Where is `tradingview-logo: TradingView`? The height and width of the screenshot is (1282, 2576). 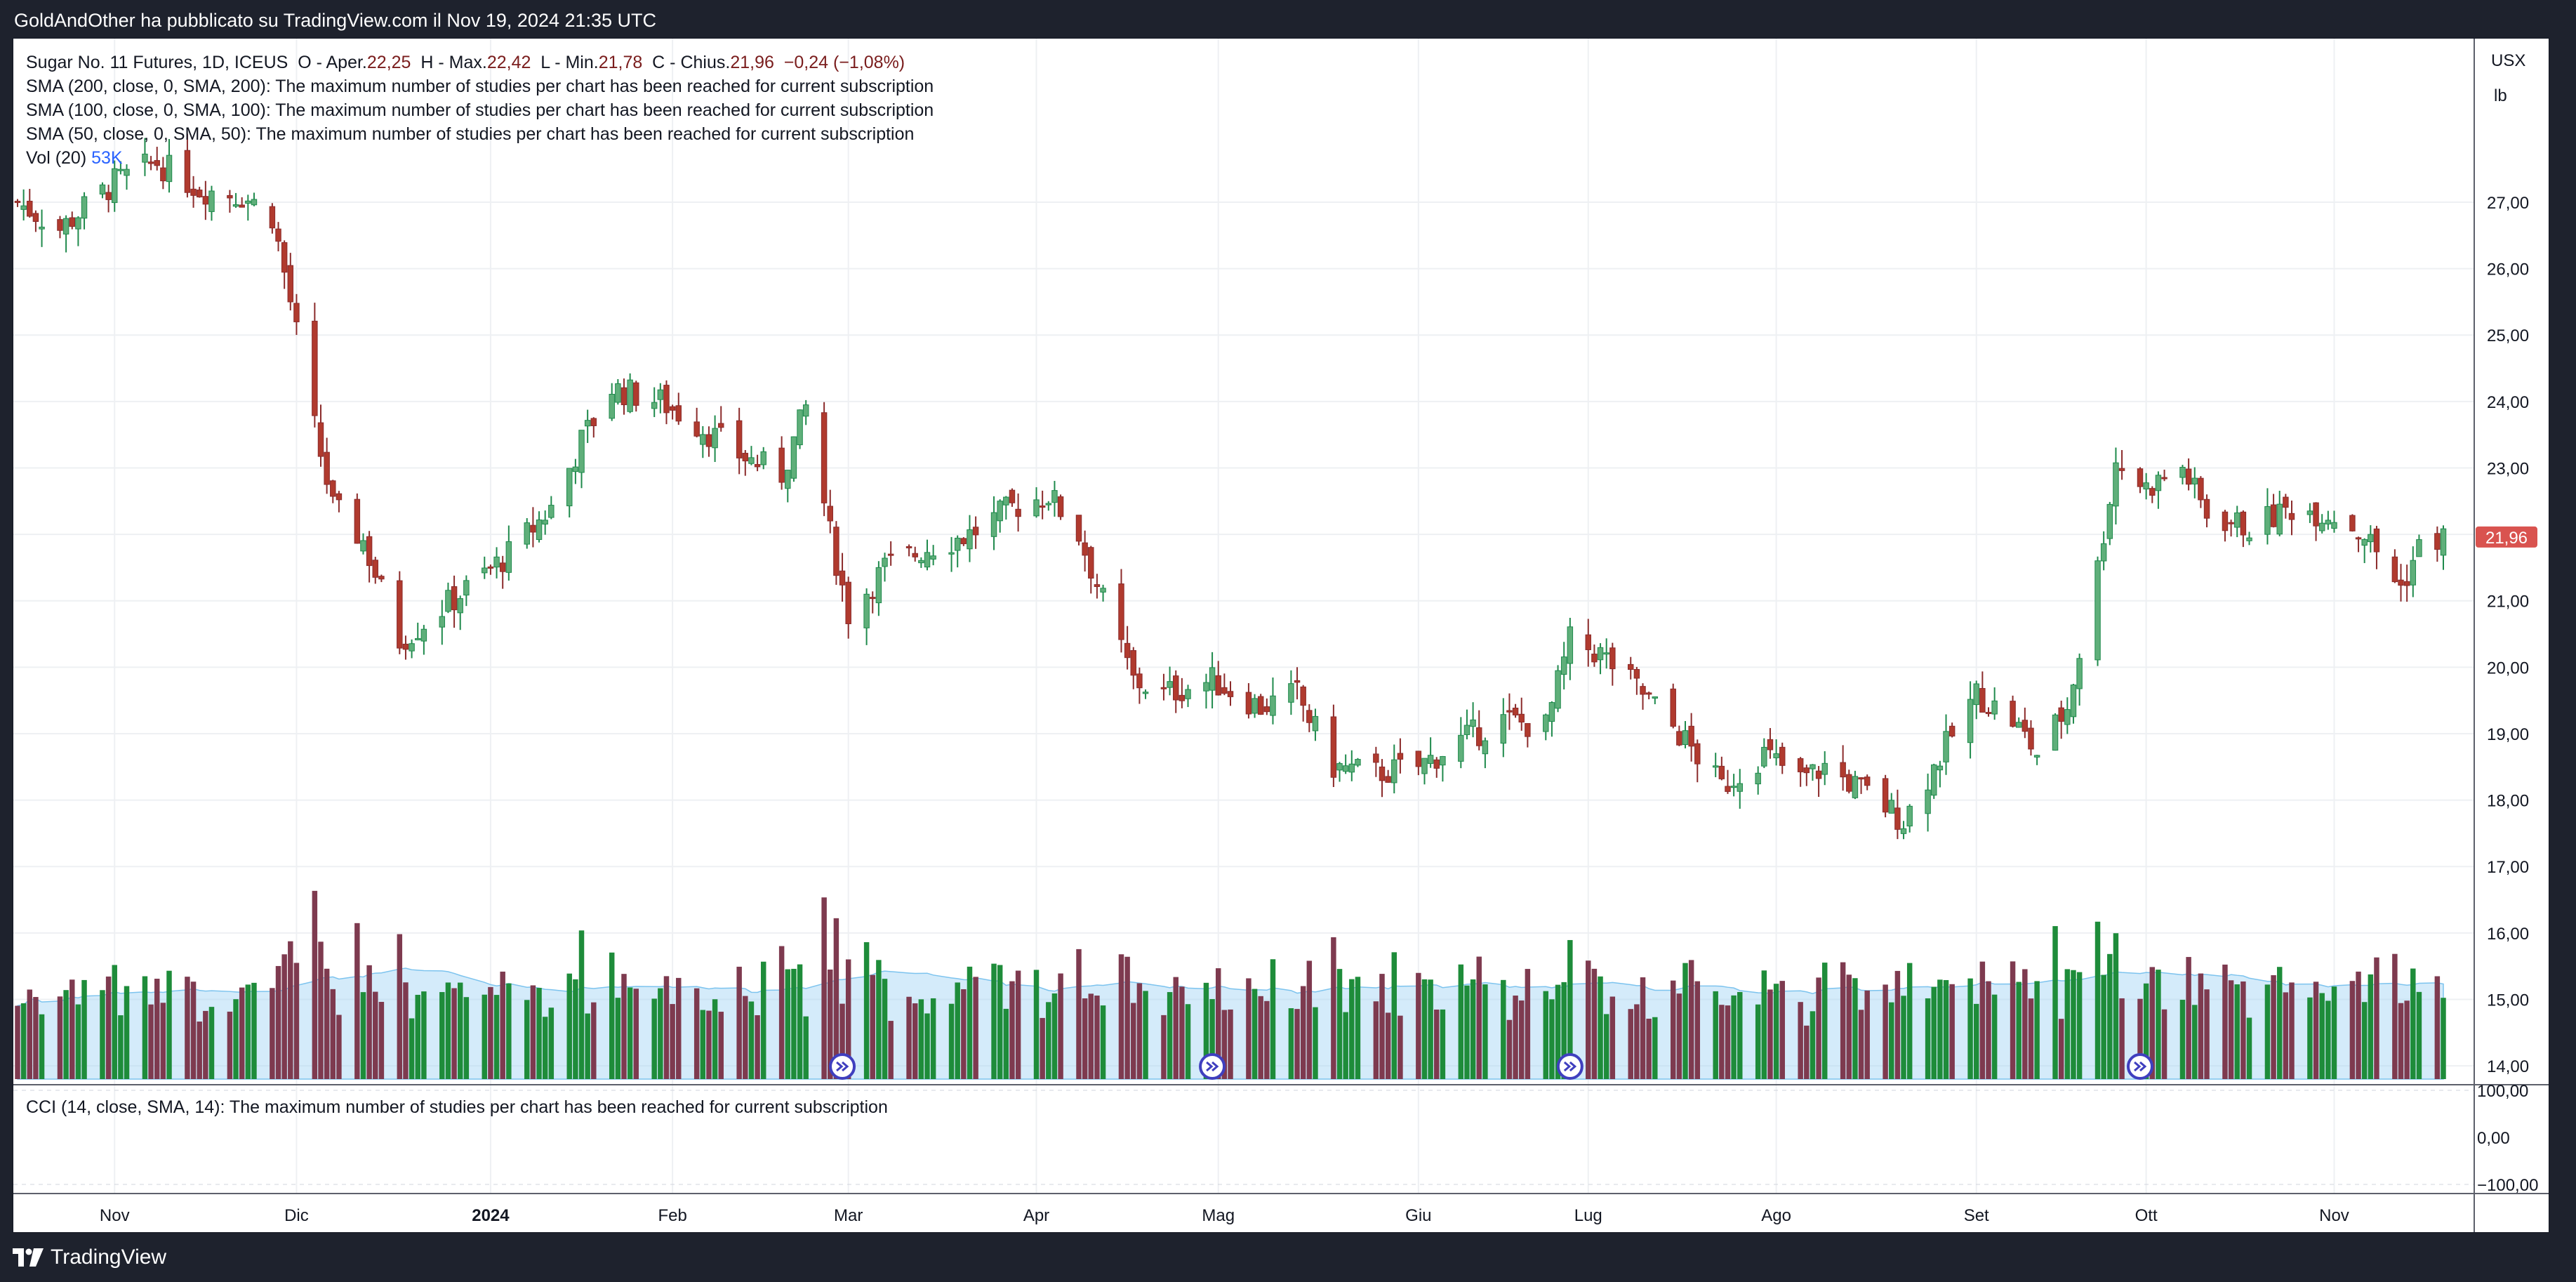 tradingview-logo: TradingView is located at coordinates (90, 1257).